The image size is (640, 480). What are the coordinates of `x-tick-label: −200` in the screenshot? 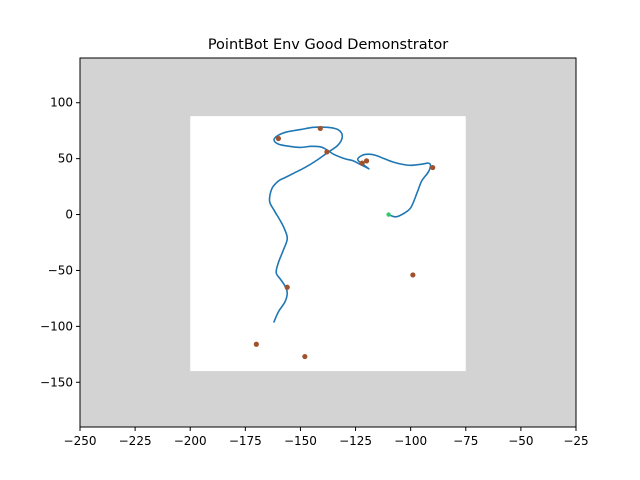 It's located at (190, 441).